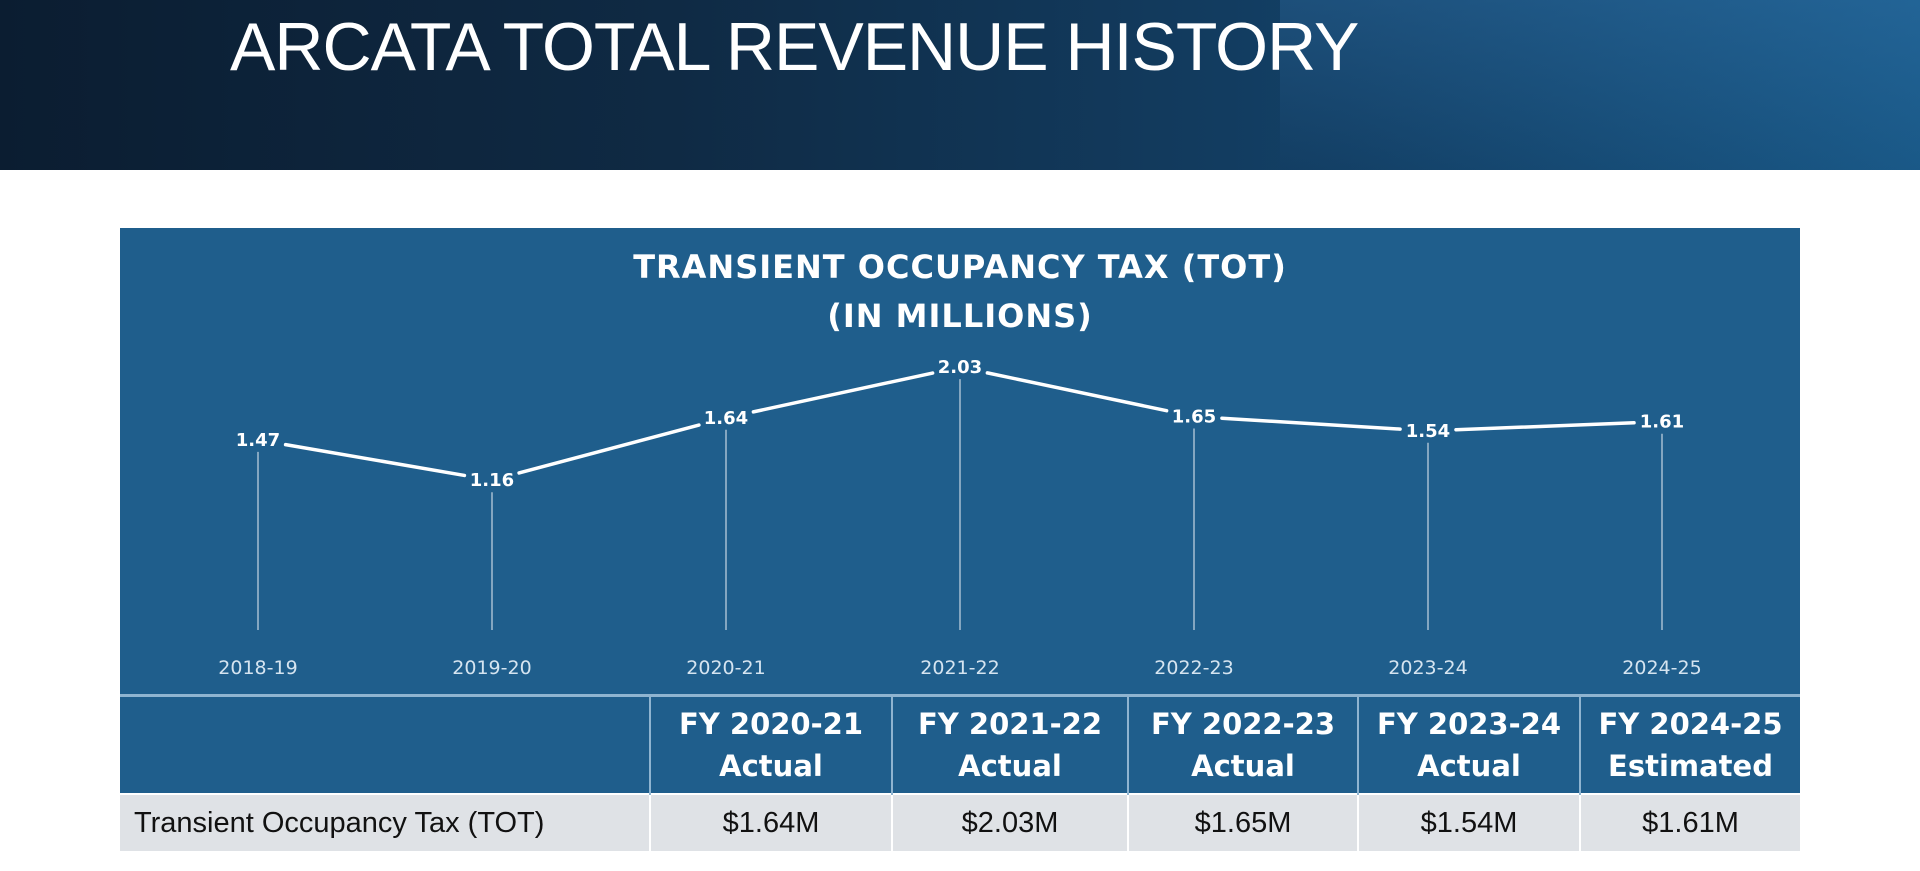 The image size is (1920, 871). I want to click on x-tick-label: 2018-19, so click(257, 668).